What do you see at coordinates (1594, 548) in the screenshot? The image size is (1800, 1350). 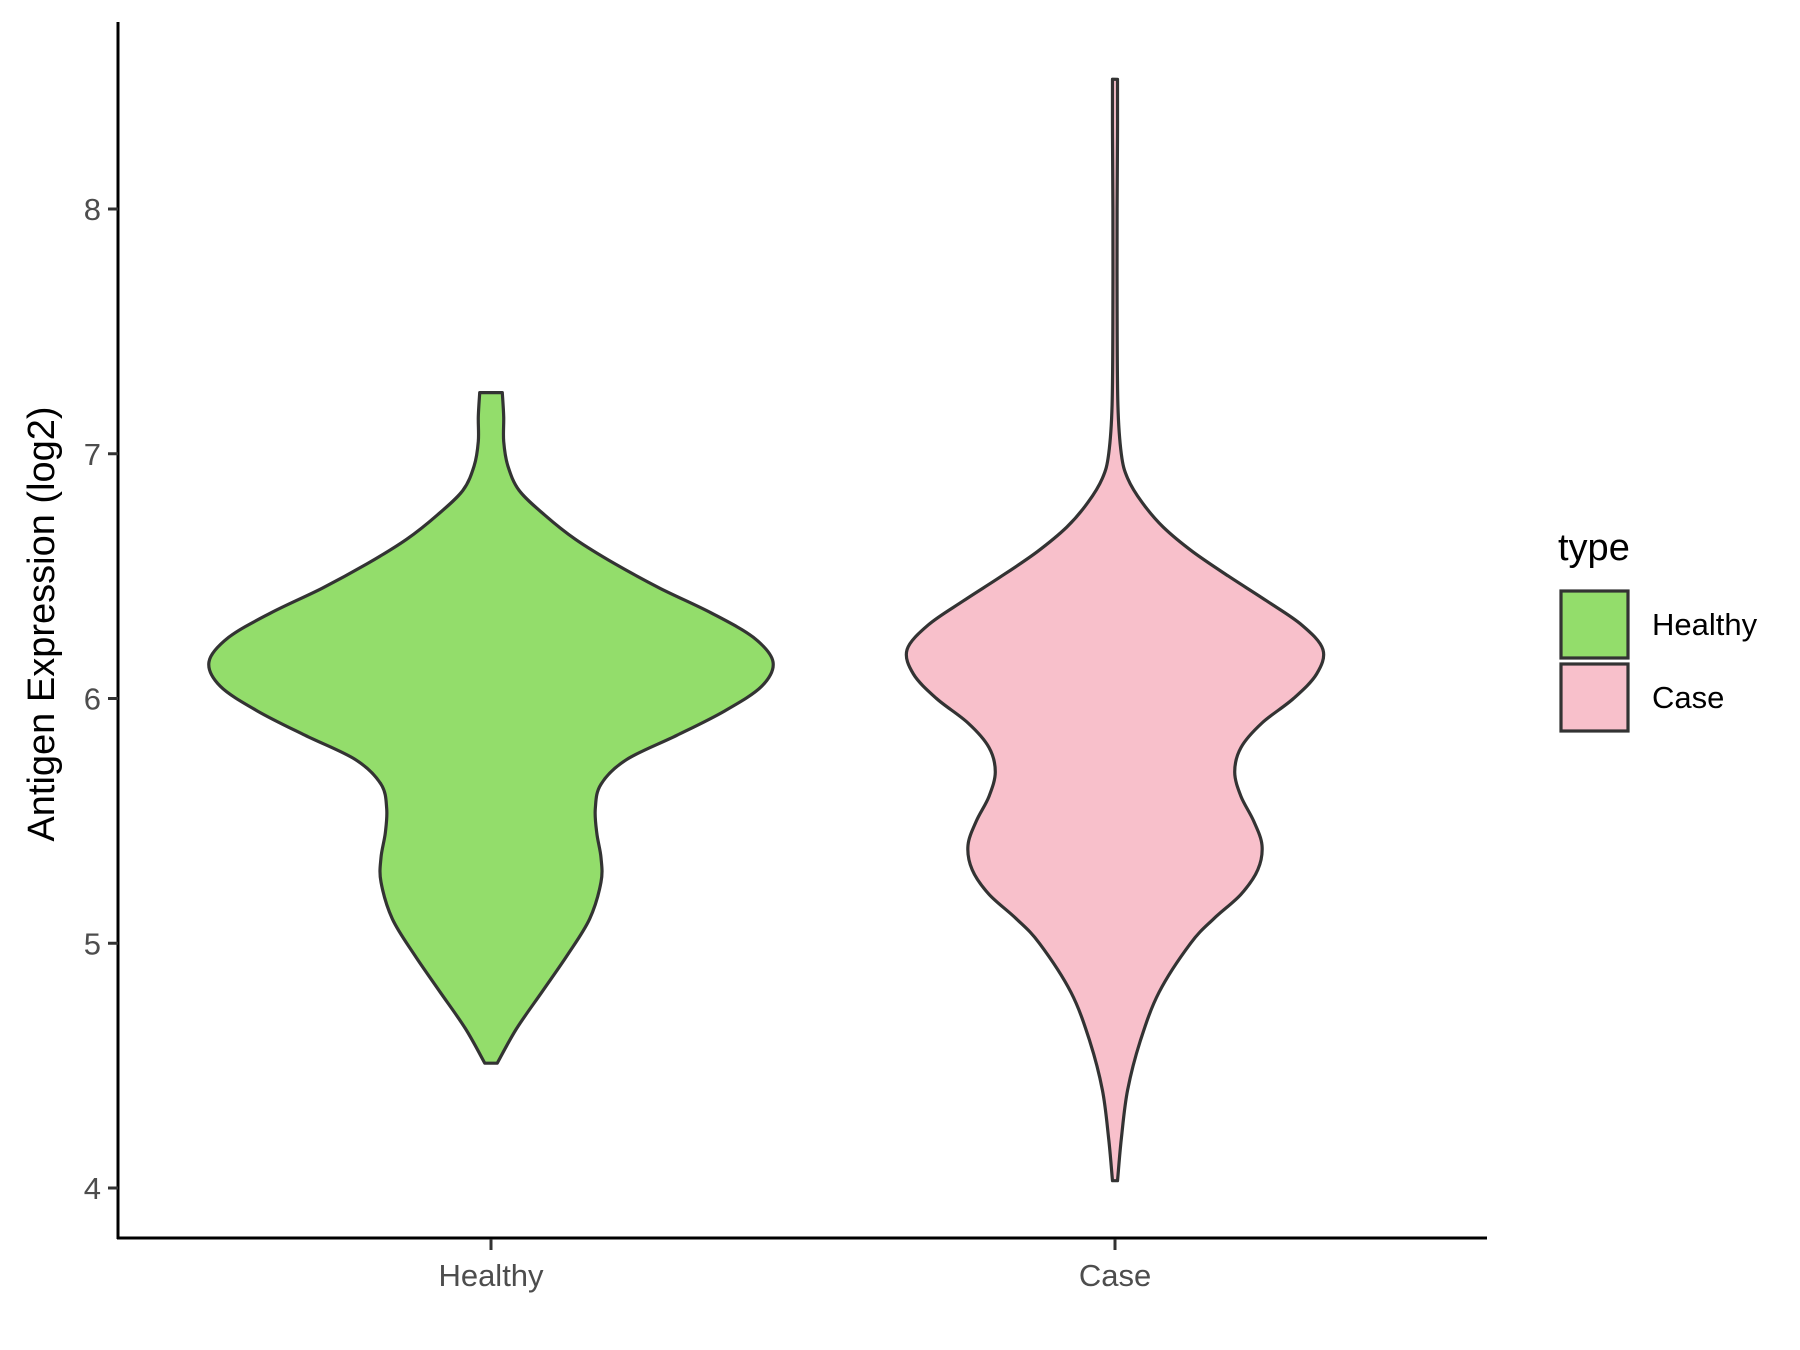 I see `legend-title: type` at bounding box center [1594, 548].